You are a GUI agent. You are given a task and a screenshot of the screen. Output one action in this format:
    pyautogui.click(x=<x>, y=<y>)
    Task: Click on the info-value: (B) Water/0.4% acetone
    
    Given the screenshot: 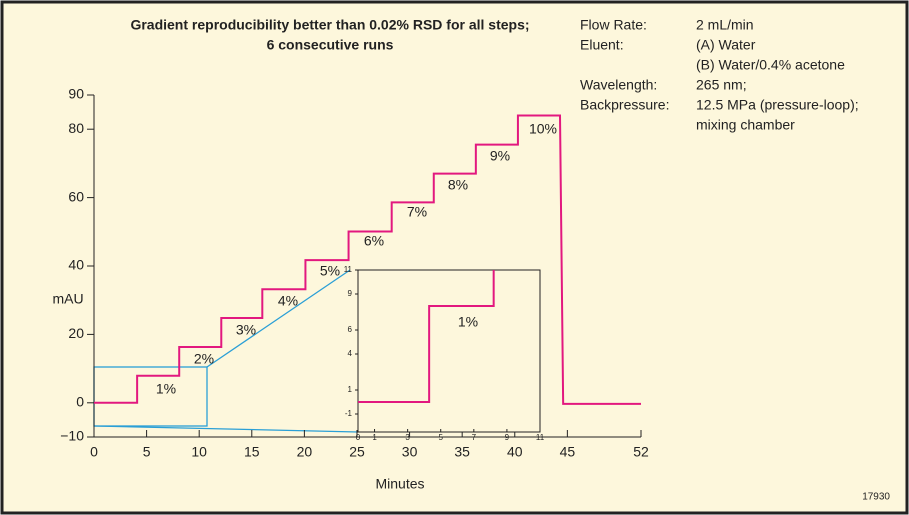 What is the action you would take?
    pyautogui.click(x=770, y=65)
    